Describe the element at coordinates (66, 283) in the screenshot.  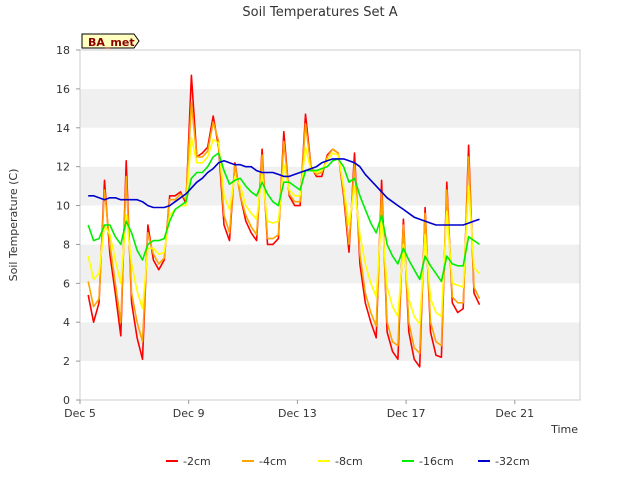
I see `y-tick-label: 6` at that location.